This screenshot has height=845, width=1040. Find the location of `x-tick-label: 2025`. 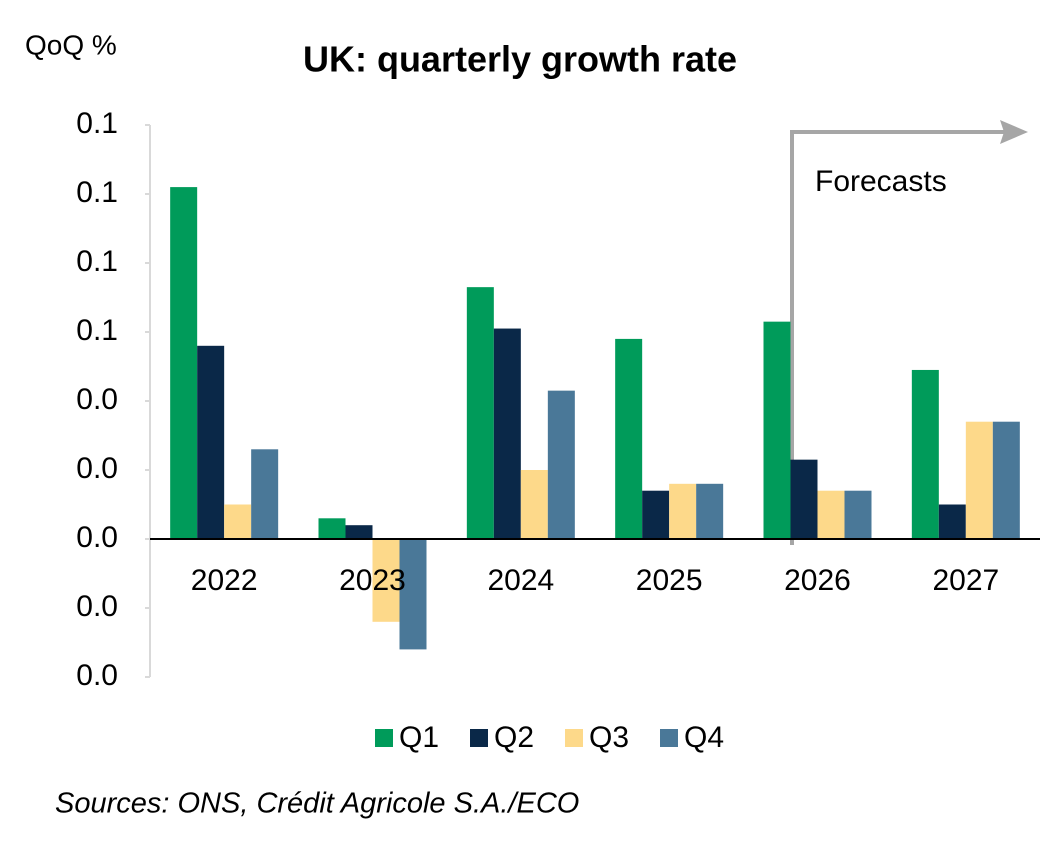

x-tick-label: 2025 is located at coordinates (669, 580).